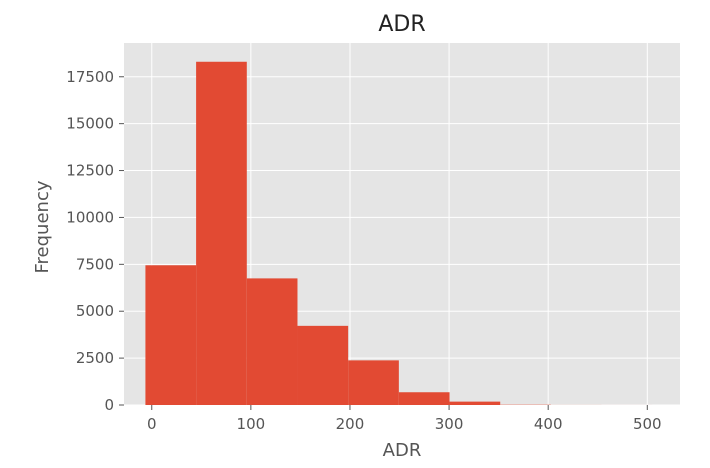 This screenshot has height=468, width=710. I want to click on x-tick-label: 400, so click(548, 424).